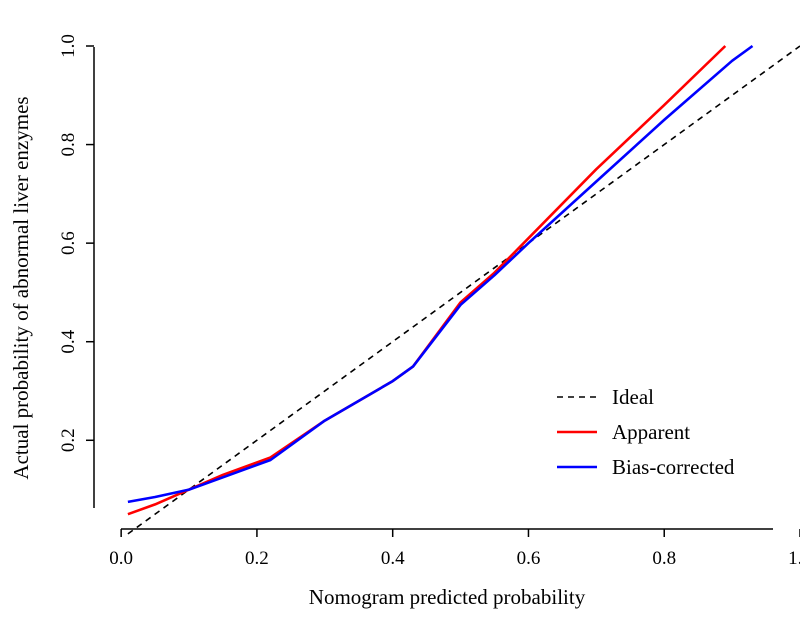 Image resolution: width=800 pixels, height=618 pixels. What do you see at coordinates (68, 145) in the screenshot?
I see `y-tick-label: 0.8` at bounding box center [68, 145].